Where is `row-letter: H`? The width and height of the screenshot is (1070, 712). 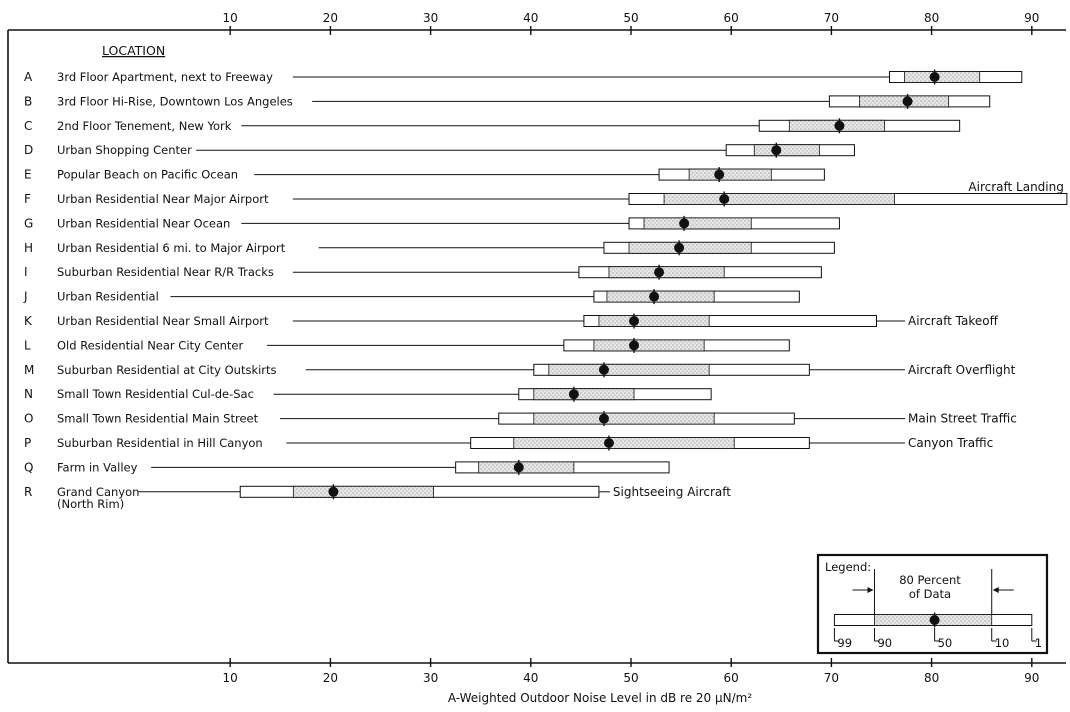
row-letter: H is located at coordinates (28, 248).